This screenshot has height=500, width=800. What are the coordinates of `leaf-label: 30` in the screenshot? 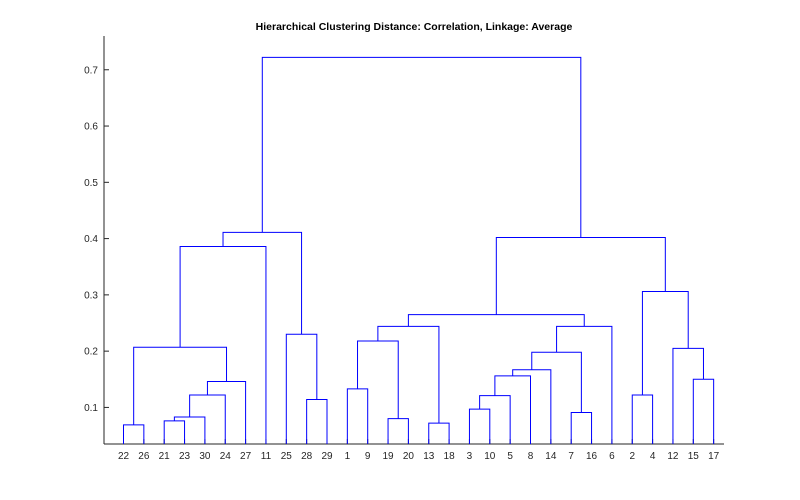 It's located at (205, 456).